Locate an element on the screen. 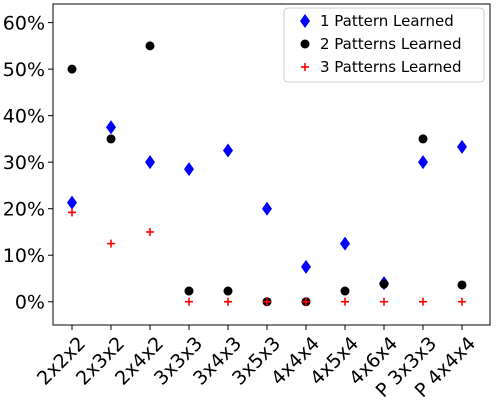 This screenshot has height=406, width=500. y-tick-label: 0% is located at coordinates (30, 303).